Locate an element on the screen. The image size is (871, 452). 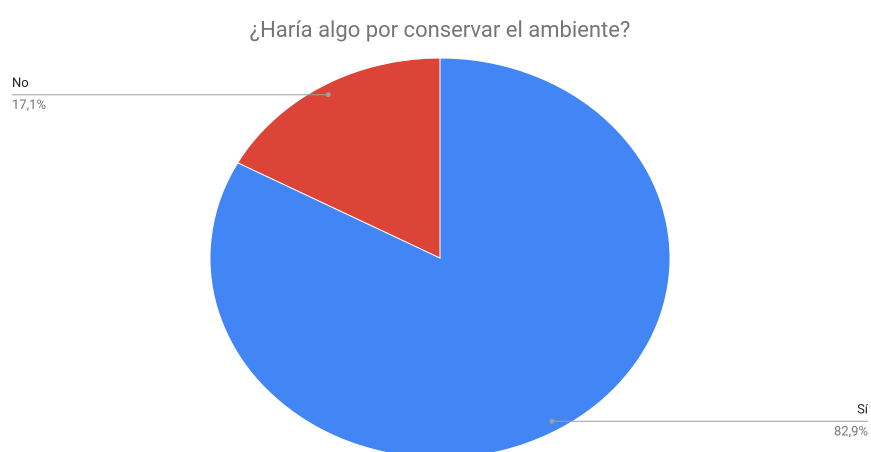
slice-label: Sí is located at coordinates (863, 410).